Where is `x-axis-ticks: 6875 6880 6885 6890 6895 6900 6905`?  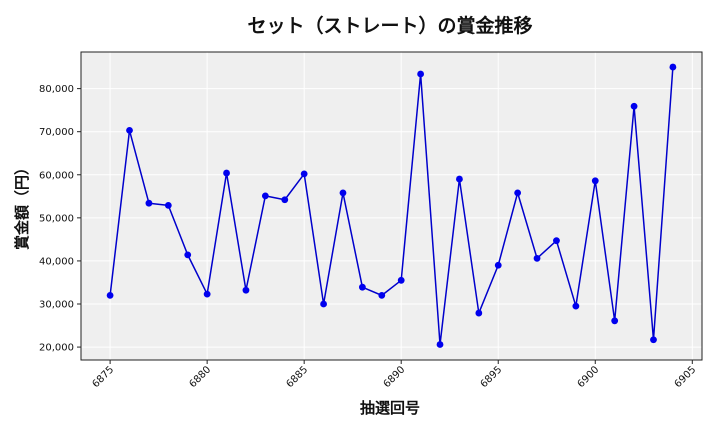
x-axis-ticks: 6875 6880 6885 6890 6895 6900 6905 is located at coordinates (394, 375).